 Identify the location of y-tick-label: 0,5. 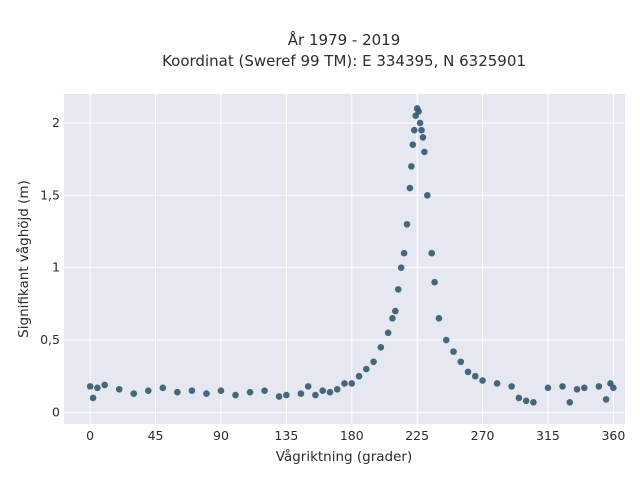
(50, 339).